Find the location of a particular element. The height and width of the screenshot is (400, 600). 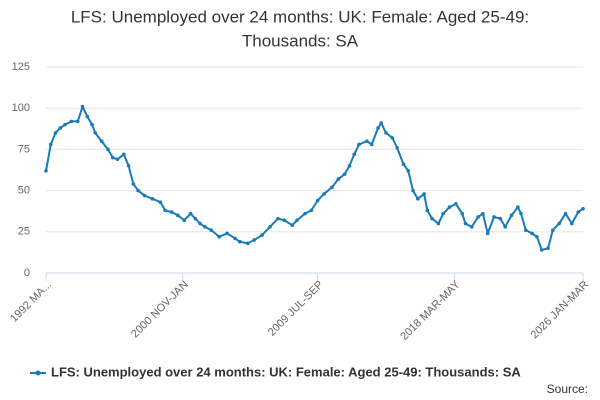

source: Source: is located at coordinates (567, 389).